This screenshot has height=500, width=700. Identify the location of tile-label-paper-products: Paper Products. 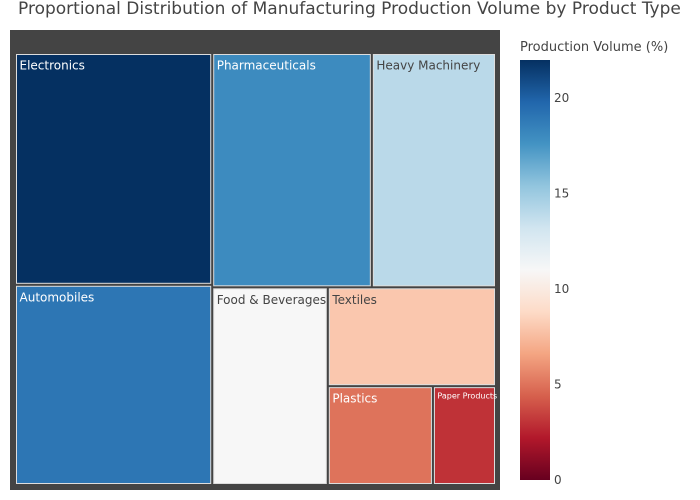
(467, 396).